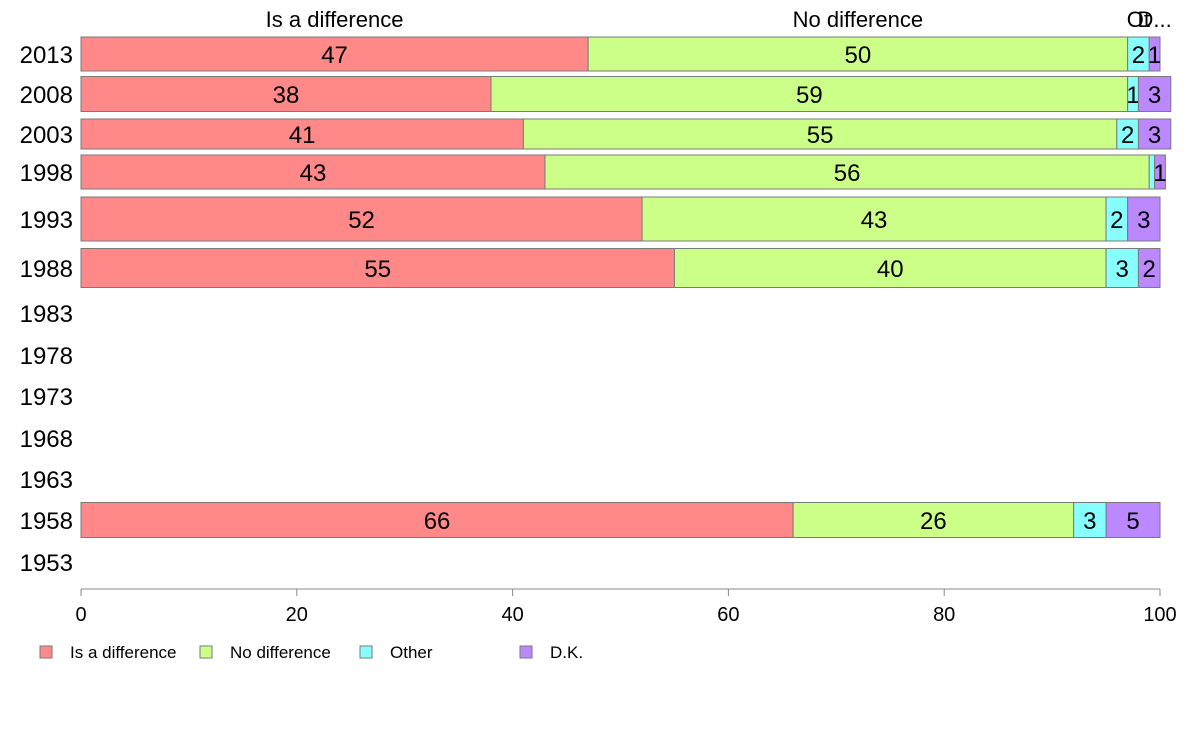 This screenshot has height=736, width=1188. I want to click on x-tick-label-100: 100, so click(1159, 615).